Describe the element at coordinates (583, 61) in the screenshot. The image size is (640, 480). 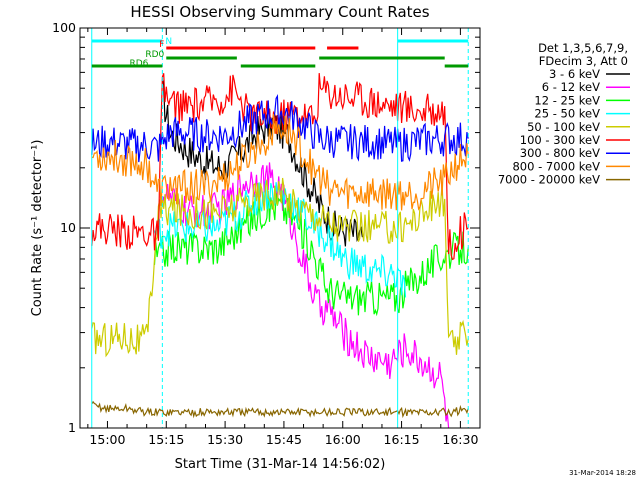
I see `legend-header-line-2: FDecim 3, Att 0` at that location.